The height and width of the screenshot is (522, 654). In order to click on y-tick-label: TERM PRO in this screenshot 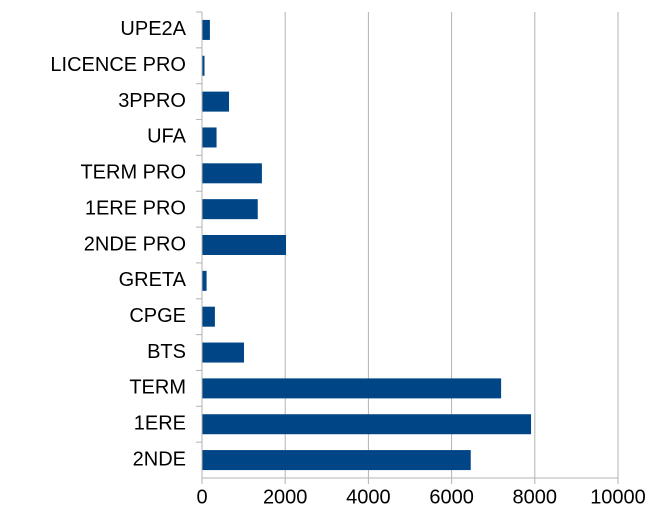, I will do `click(133, 173)`.